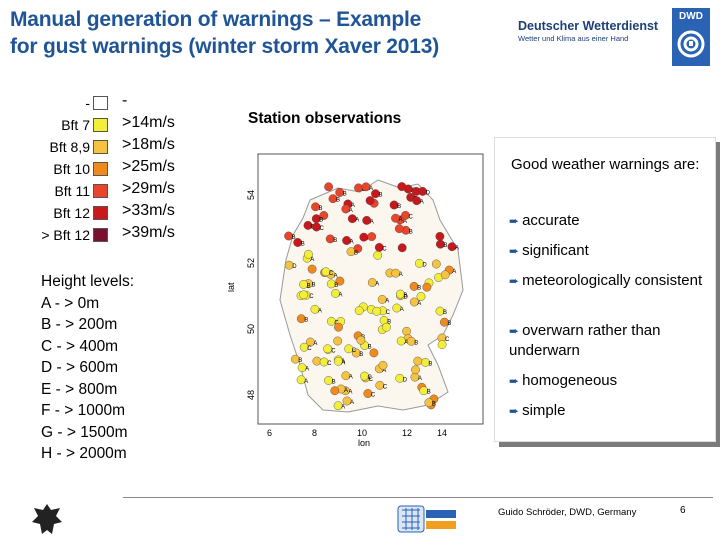 This screenshot has width=720, height=540. I want to click on footer-credit: Guido Schröder, DWD, Germany, so click(567, 512).